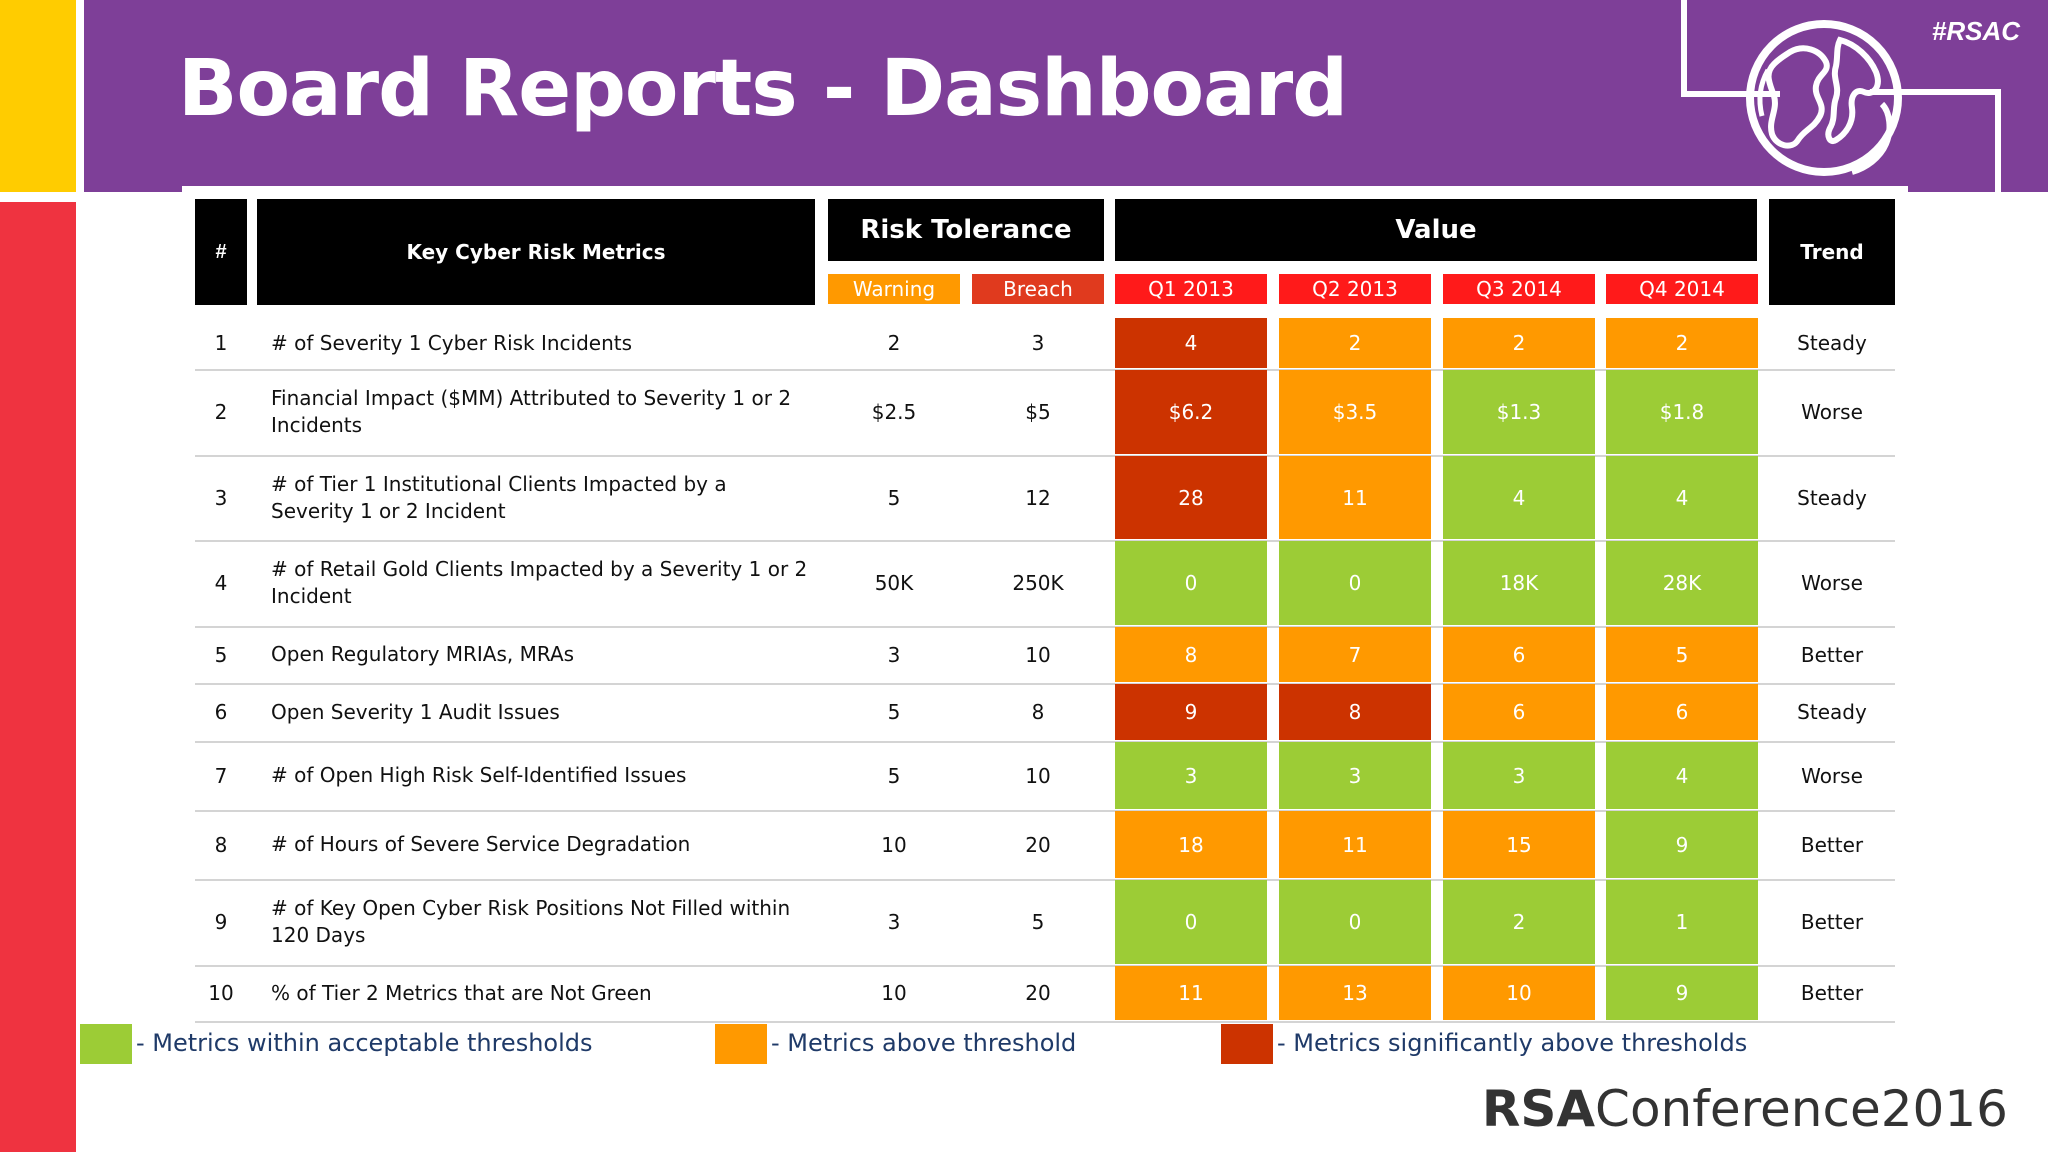 This screenshot has height=1152, width=2048. What do you see at coordinates (1832, 252) in the screenshot?
I see `header-trend: Trend` at bounding box center [1832, 252].